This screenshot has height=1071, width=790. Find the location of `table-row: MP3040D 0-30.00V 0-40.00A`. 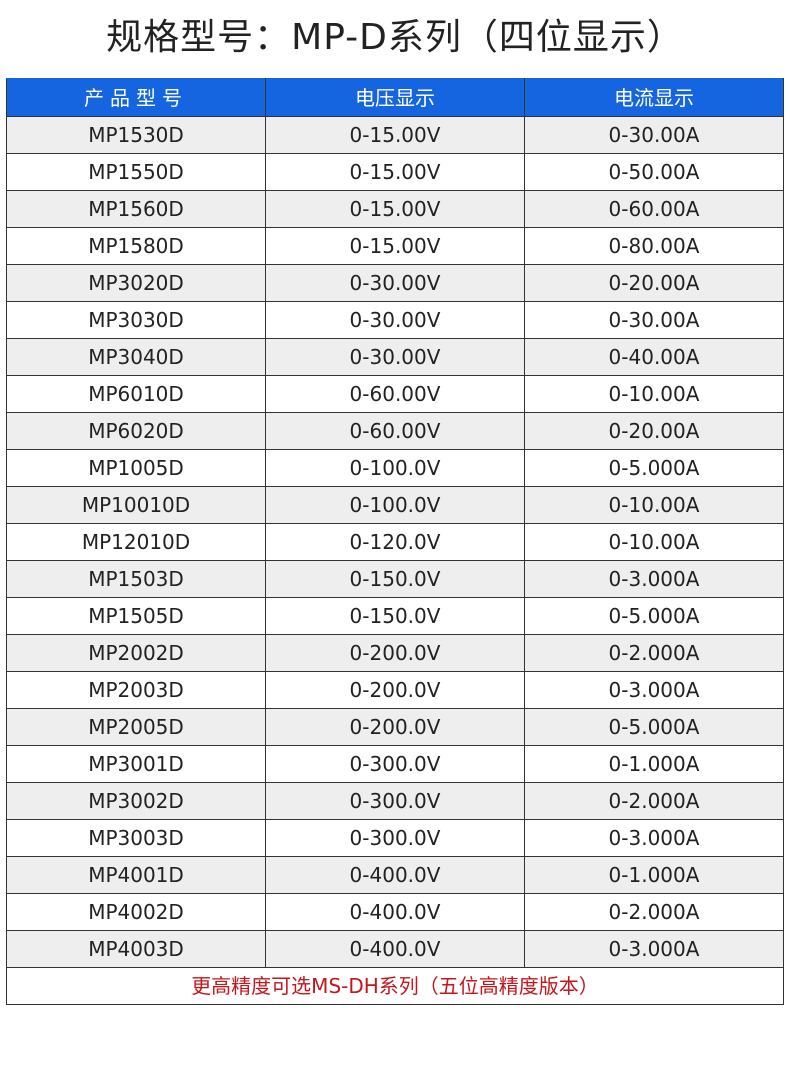

table-row: MP3040D 0-30.00V 0-40.00A is located at coordinates (395, 357).